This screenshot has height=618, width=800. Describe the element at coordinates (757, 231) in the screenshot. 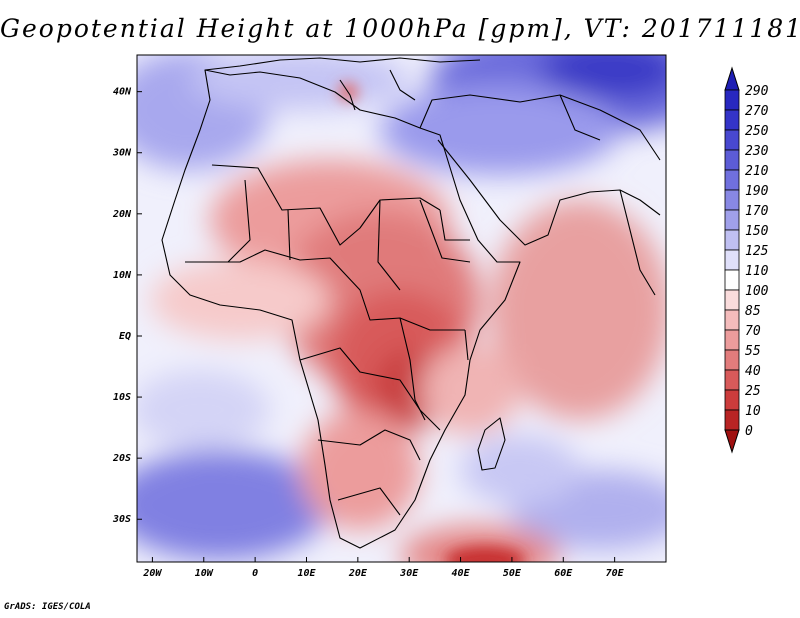

I see `colorbar-label-7: 150` at that location.